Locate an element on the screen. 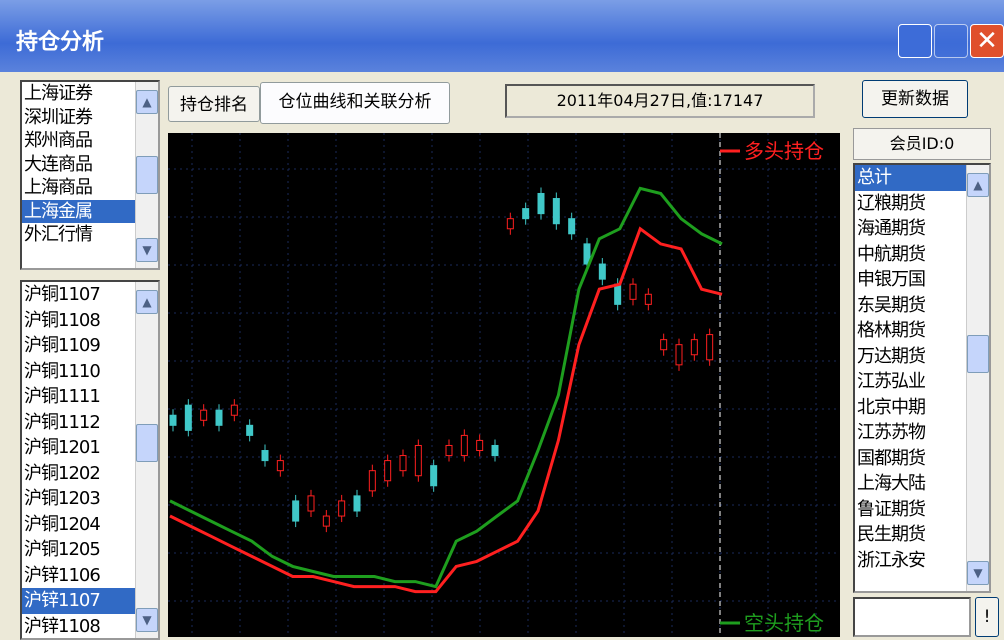 This screenshot has height=640, width=1004. list-item: 鲁证期货 is located at coordinates (891, 509).